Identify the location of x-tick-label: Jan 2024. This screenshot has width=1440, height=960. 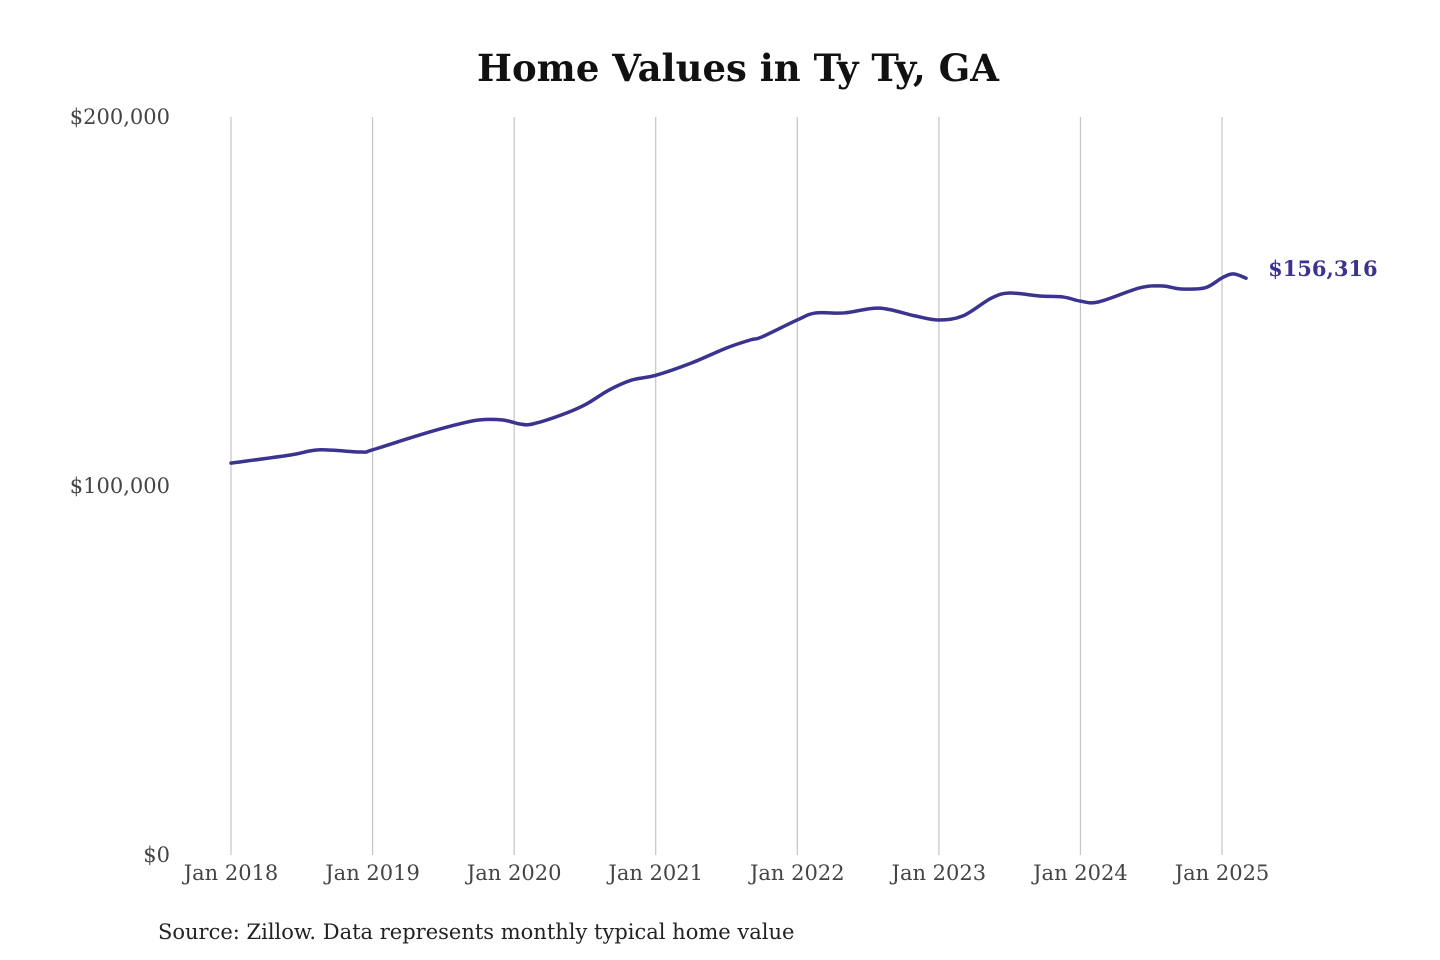
(1079, 873).